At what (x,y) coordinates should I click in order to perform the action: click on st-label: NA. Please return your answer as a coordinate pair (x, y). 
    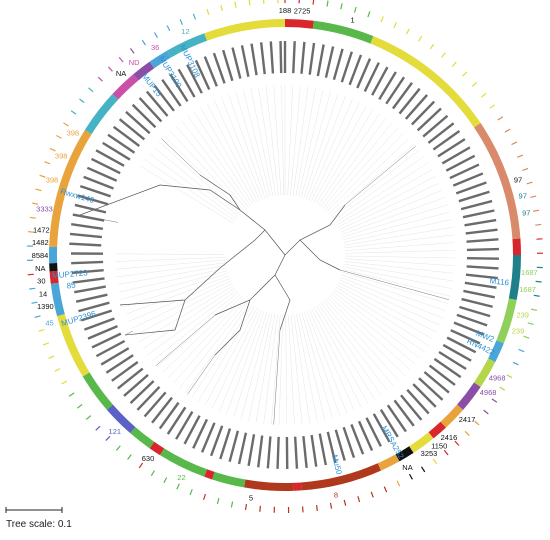
    Looking at the image, I should click on (40, 268).